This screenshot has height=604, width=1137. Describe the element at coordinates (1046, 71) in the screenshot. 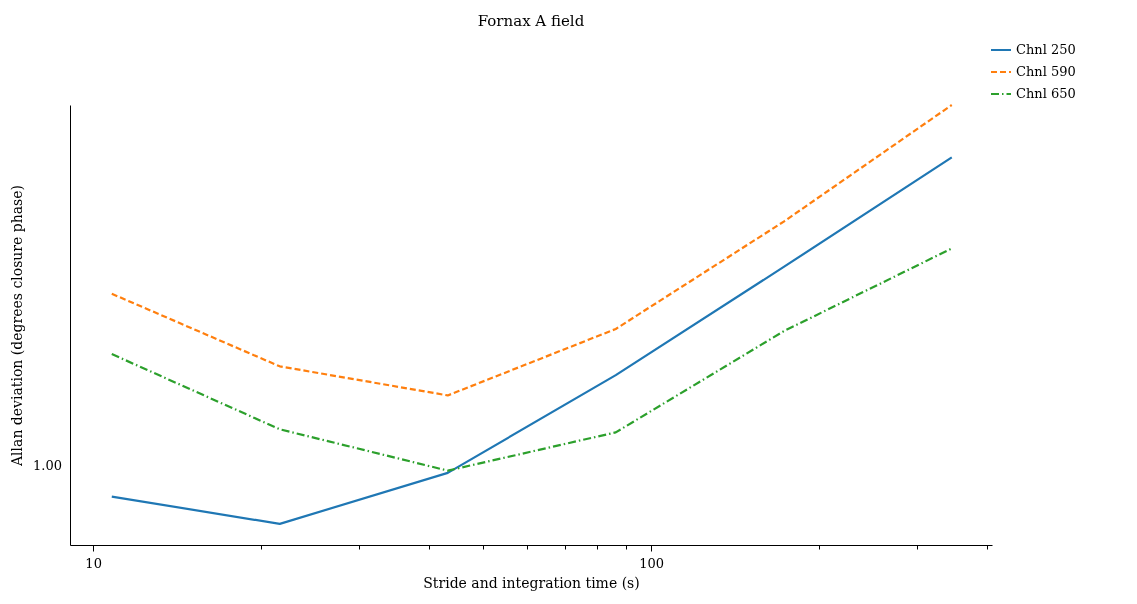

I see `legend-label: Chnl 590` at that location.